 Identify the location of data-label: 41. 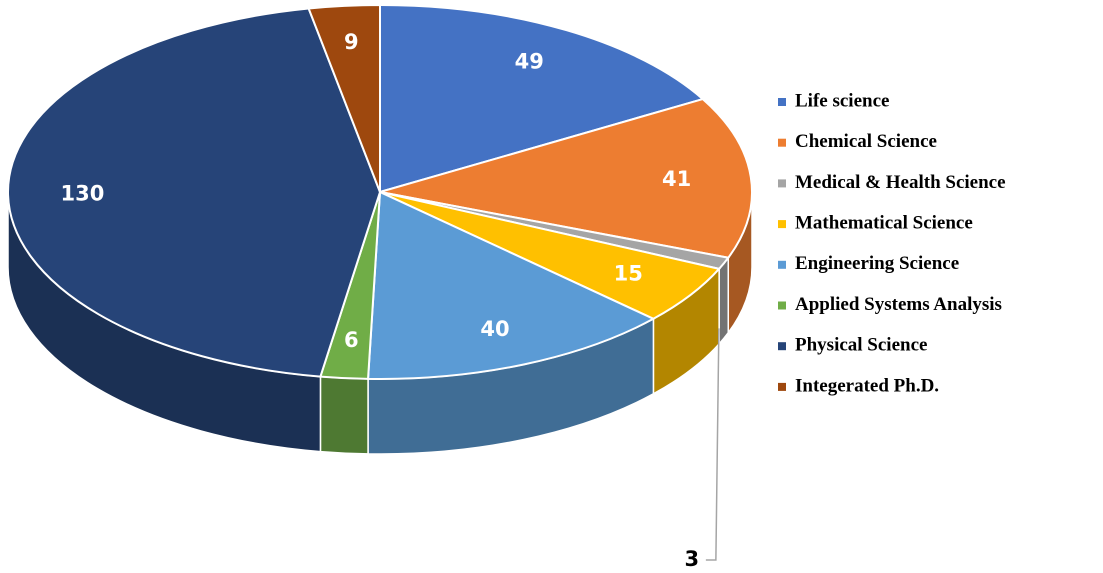
(676, 179).